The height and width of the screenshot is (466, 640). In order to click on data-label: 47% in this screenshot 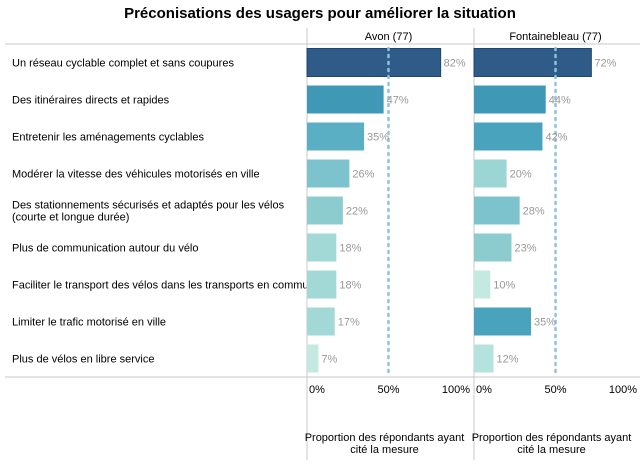, I will do `click(398, 101)`.